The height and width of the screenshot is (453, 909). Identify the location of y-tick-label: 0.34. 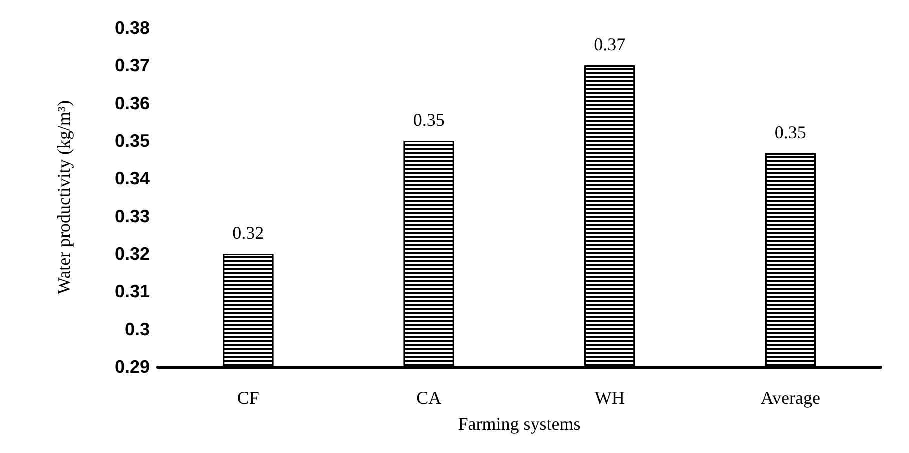
(132, 178).